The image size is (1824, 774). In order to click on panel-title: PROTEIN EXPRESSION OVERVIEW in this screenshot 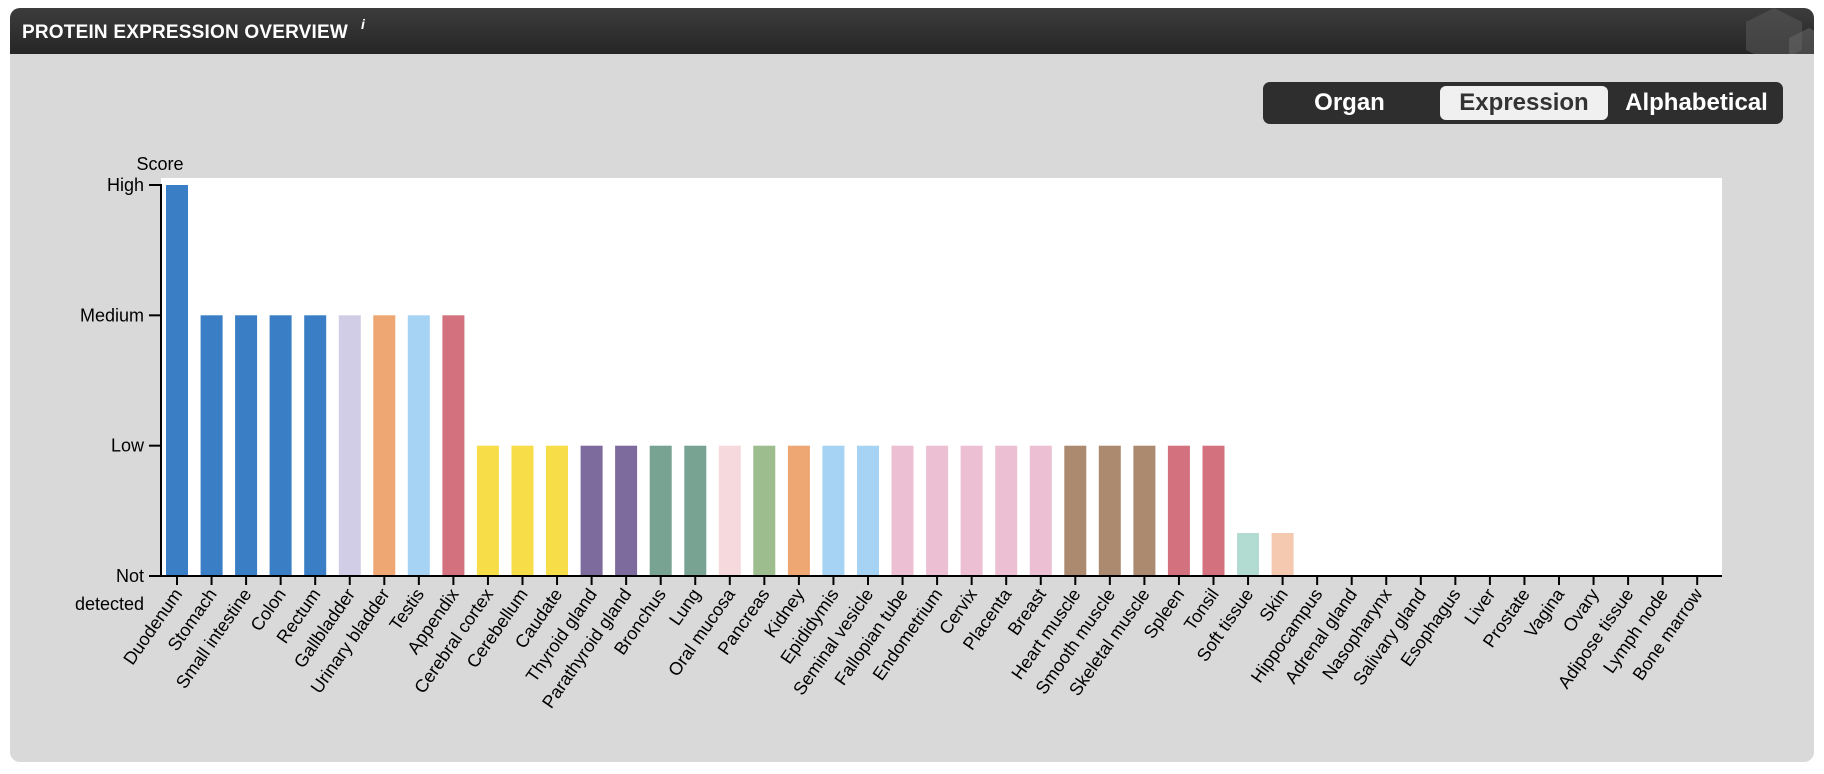, I will do `click(185, 32)`.